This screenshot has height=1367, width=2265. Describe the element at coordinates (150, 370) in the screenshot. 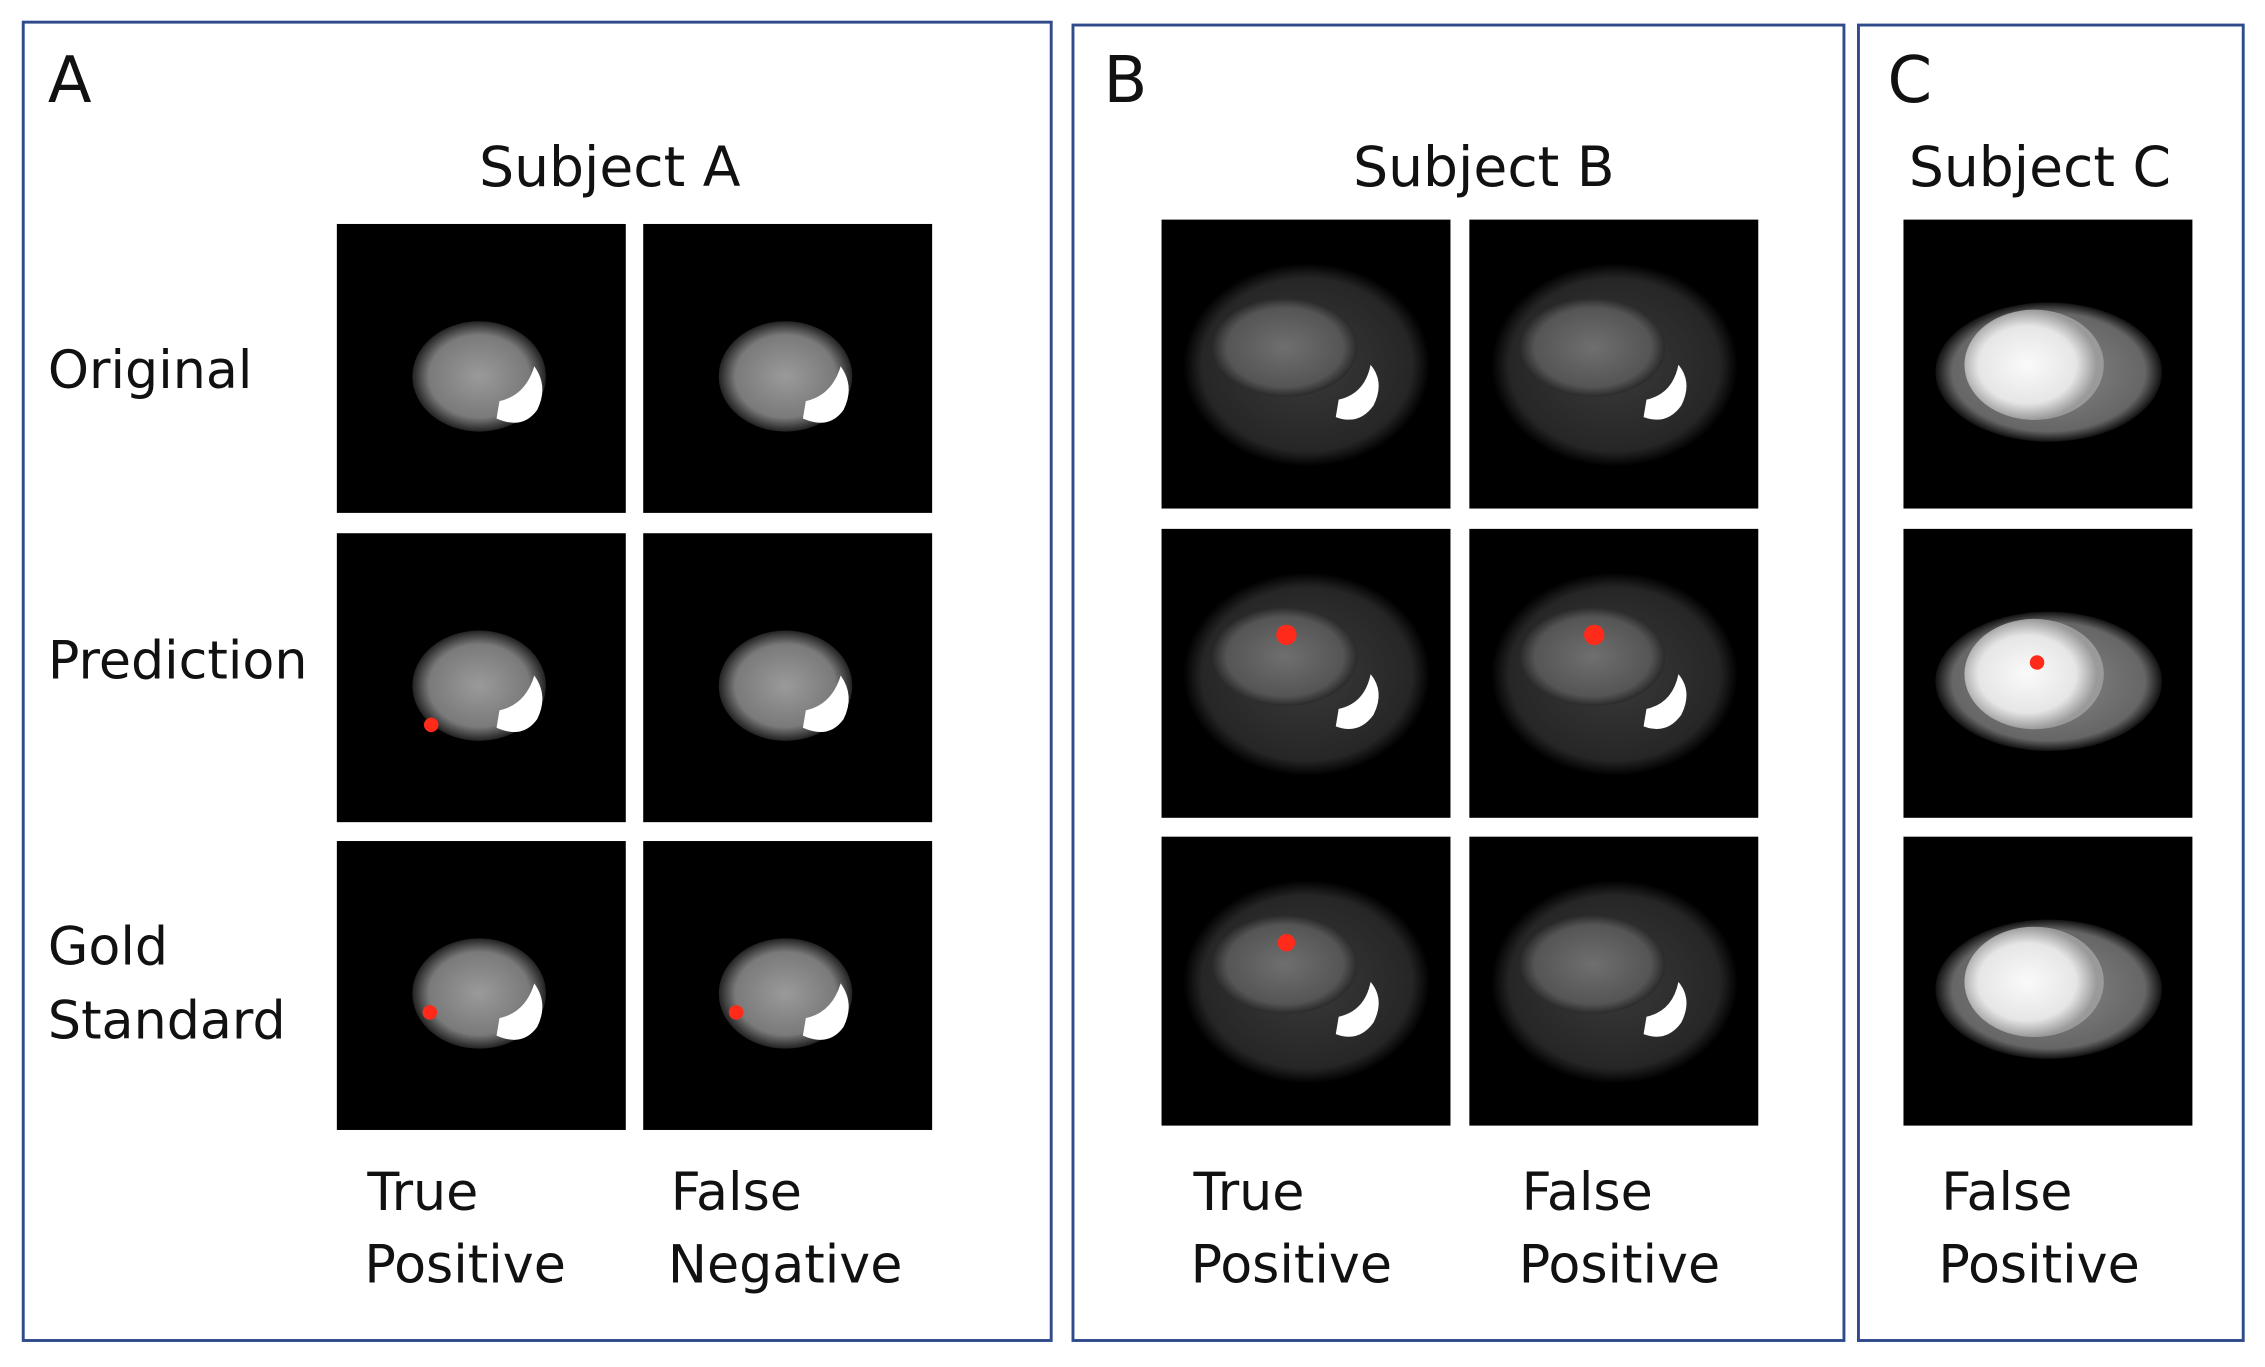

I see `row-label: Original` at that location.